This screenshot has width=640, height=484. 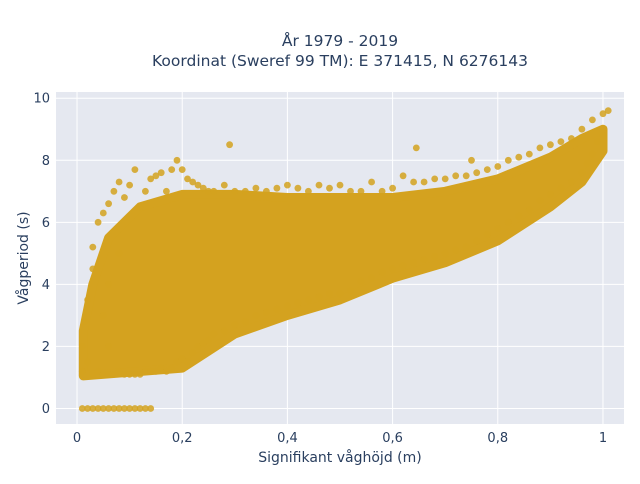 I want to click on y-tick-labels: 0 2 4 6 8 10, so click(x=41, y=254).